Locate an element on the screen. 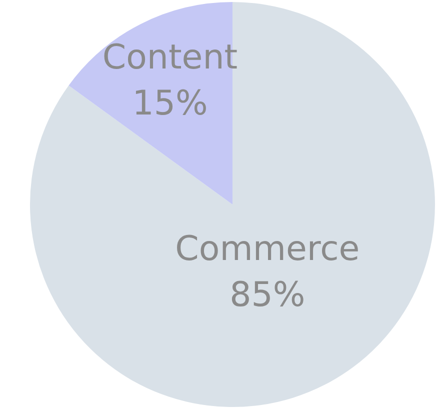  data-label: 85% is located at coordinates (268, 294).